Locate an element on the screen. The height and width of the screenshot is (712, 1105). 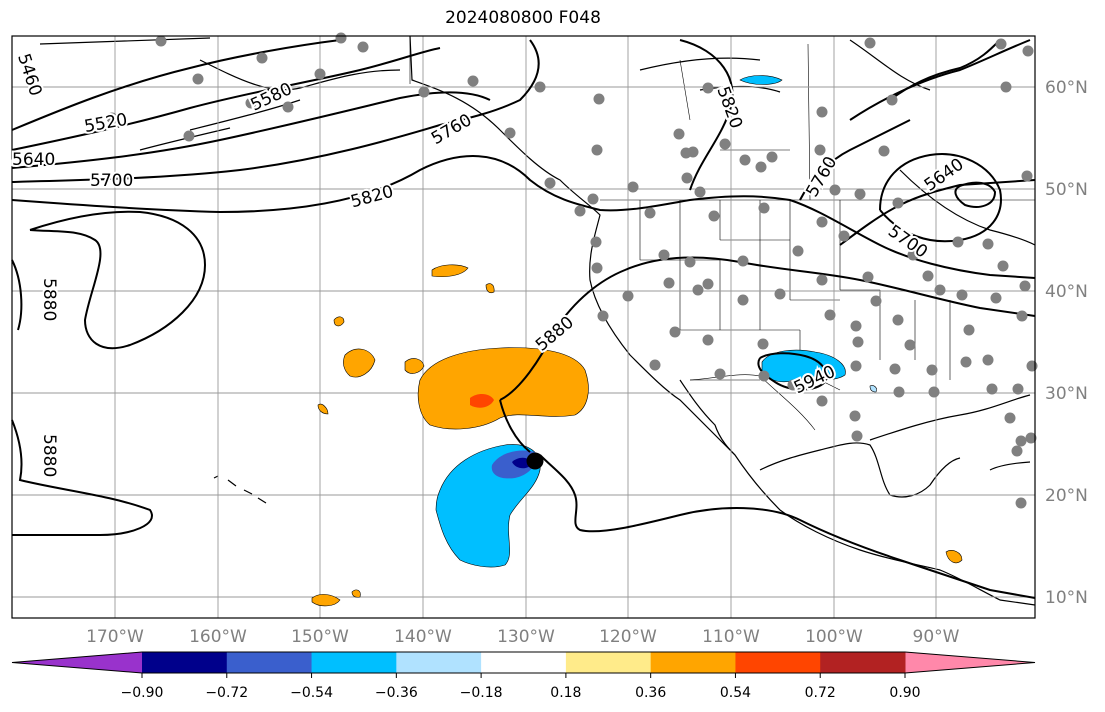
lon-label: 100°W is located at coordinates (834, 637).